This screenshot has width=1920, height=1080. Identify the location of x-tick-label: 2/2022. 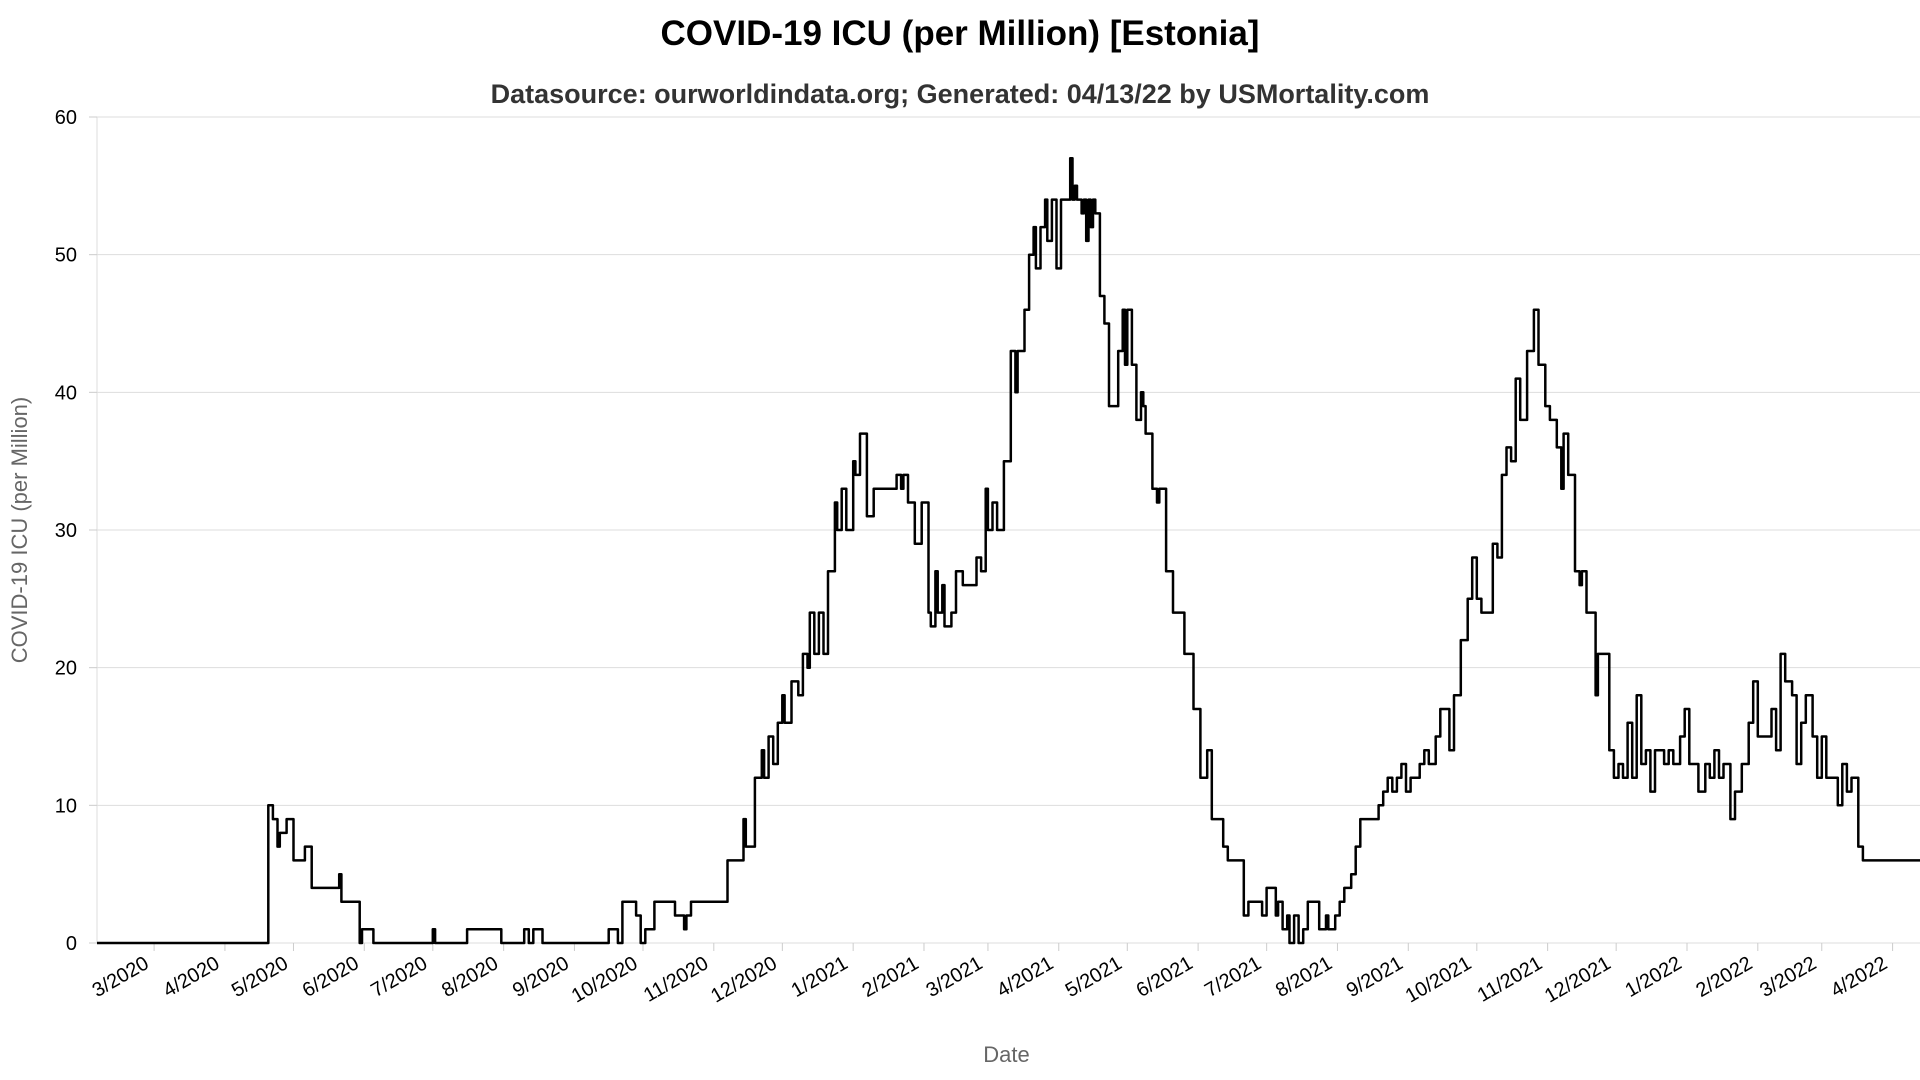
(1724, 977).